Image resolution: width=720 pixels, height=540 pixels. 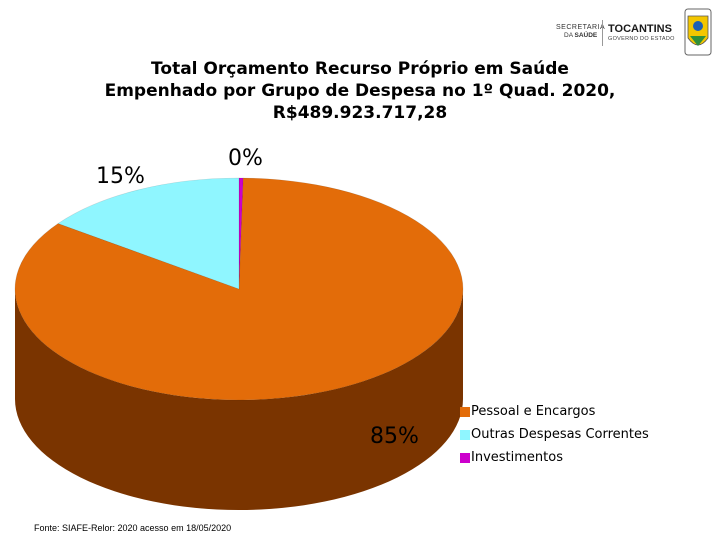 I want to click on secretaria-prefix: DA, so click(x=569, y=35).